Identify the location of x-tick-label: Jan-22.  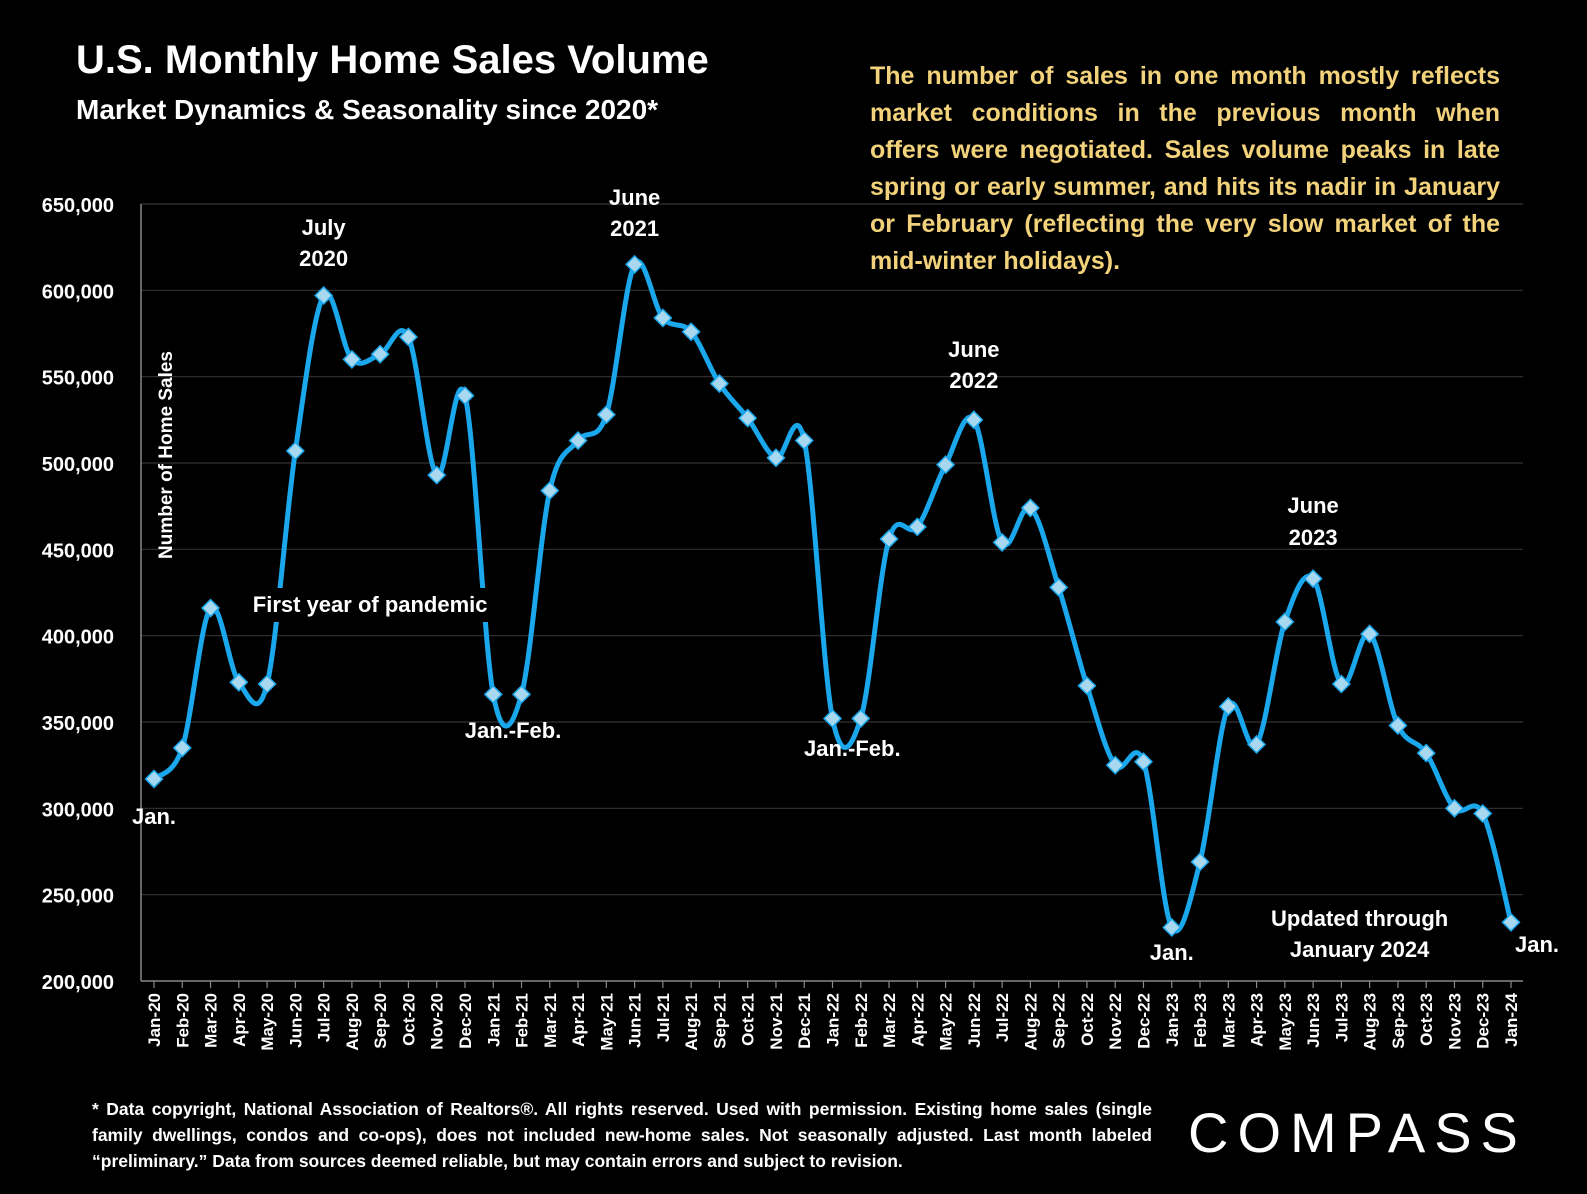
(833, 1020).